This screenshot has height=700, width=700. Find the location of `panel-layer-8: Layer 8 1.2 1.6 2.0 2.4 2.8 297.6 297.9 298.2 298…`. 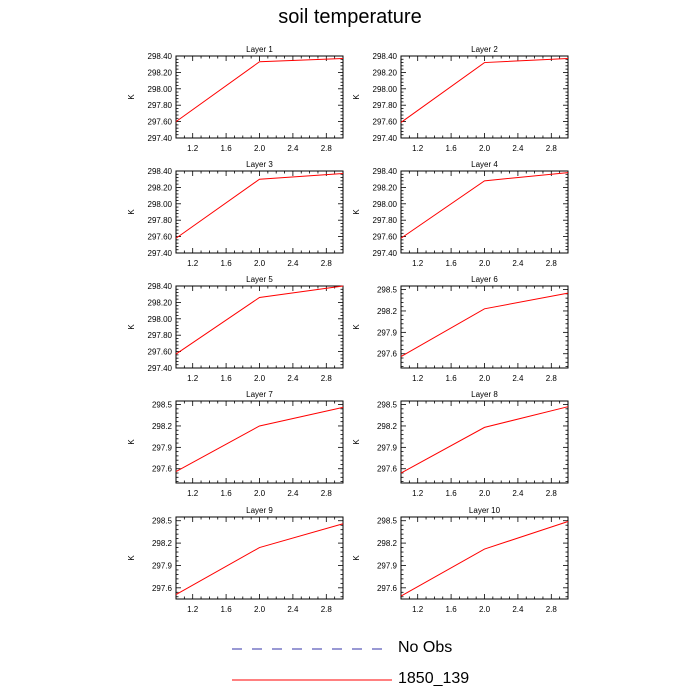

panel-layer-8: Layer 8 1.2 1.6 2.0 2.4 2.8 297.6 297.9 298.2 298… is located at coordinates (460, 444).